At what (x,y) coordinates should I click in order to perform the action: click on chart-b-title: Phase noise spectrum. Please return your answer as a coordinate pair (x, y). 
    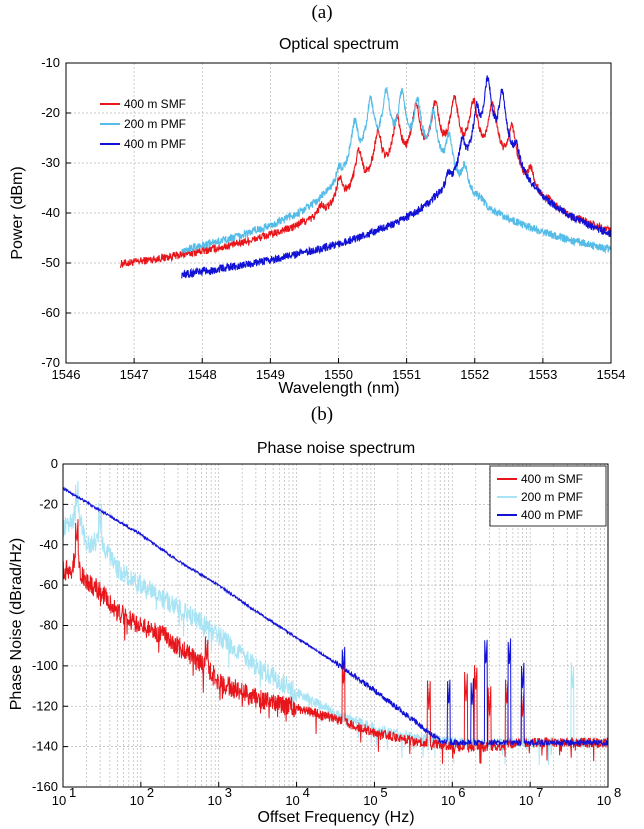
    Looking at the image, I should click on (336, 448).